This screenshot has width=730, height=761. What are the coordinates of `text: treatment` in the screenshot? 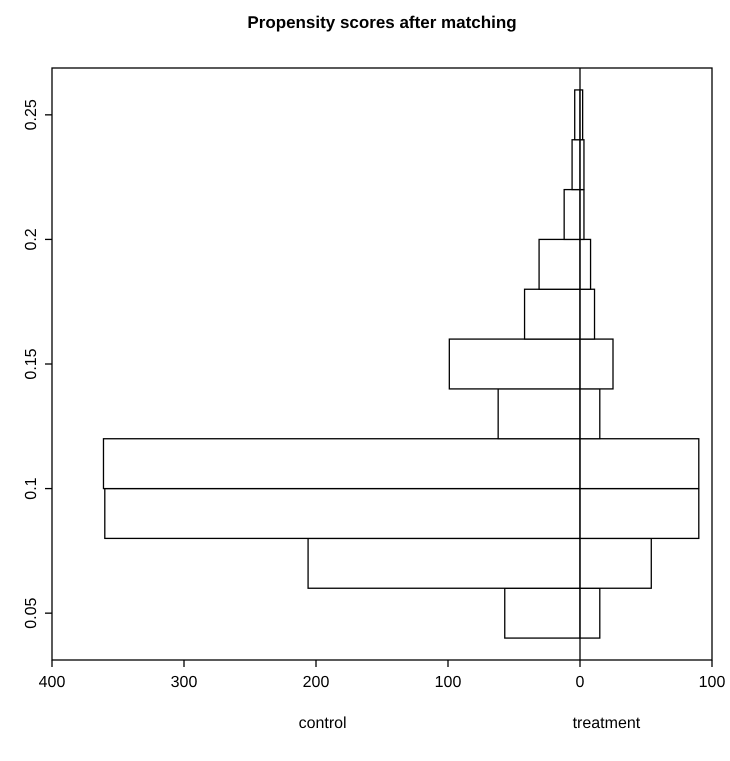 It's located at (606, 723).